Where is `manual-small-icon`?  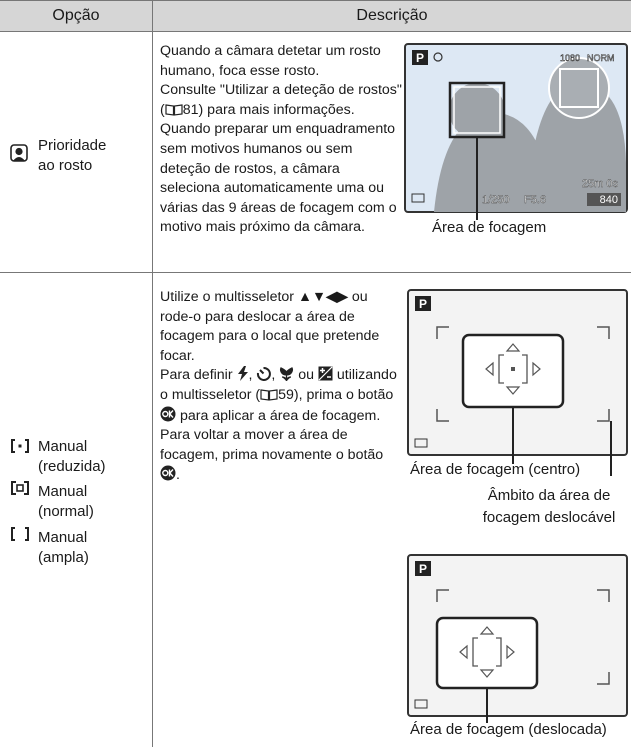 manual-small-icon is located at coordinates (20, 446).